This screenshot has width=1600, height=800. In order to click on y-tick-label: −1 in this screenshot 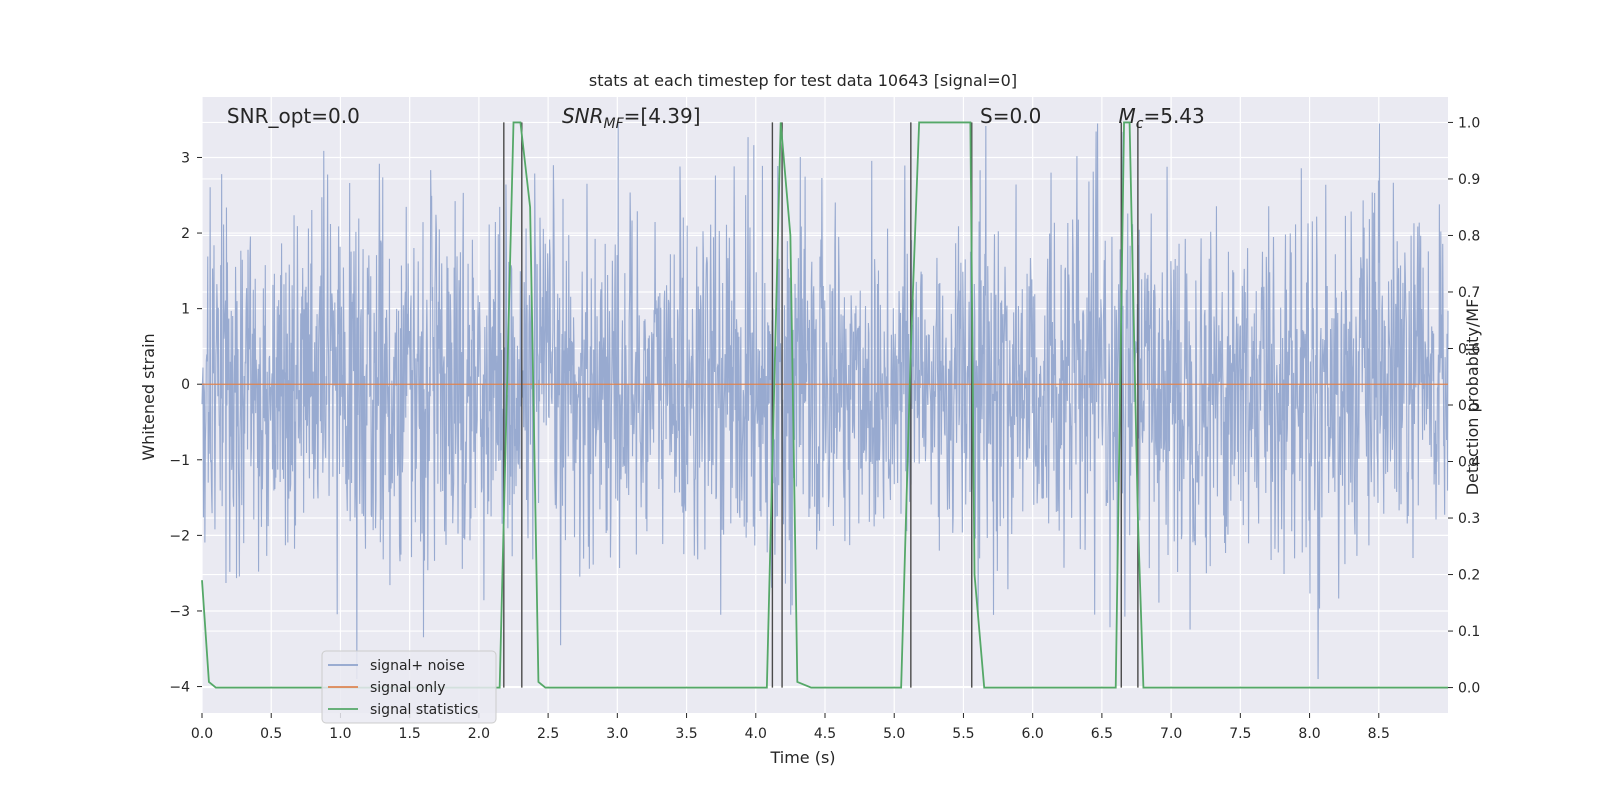, I will do `click(179, 461)`.